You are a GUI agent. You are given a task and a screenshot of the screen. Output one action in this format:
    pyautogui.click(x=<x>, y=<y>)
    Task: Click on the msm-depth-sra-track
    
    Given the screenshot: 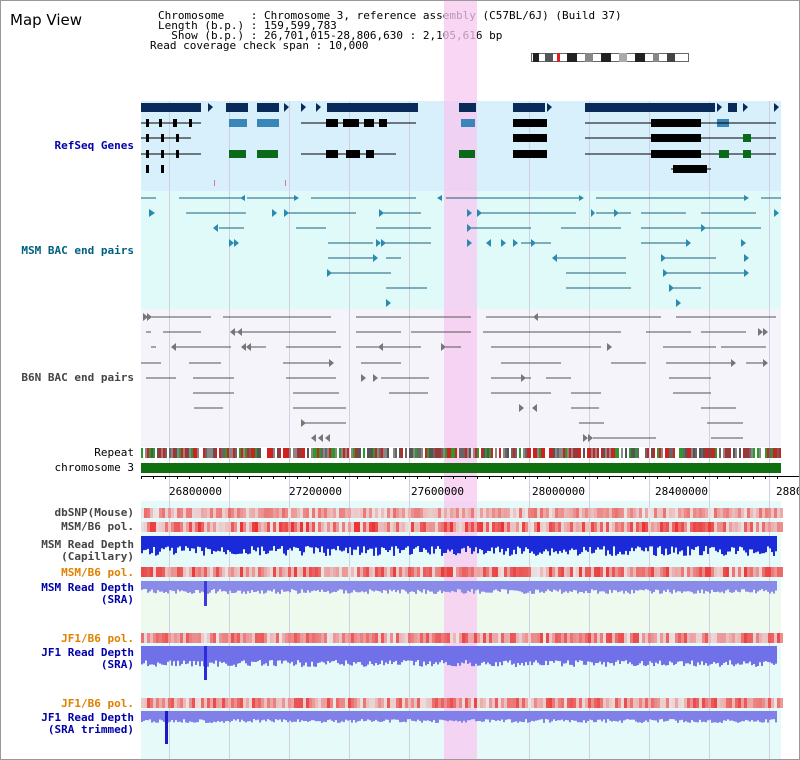 What is the action you would take?
    pyautogui.click(x=461, y=594)
    